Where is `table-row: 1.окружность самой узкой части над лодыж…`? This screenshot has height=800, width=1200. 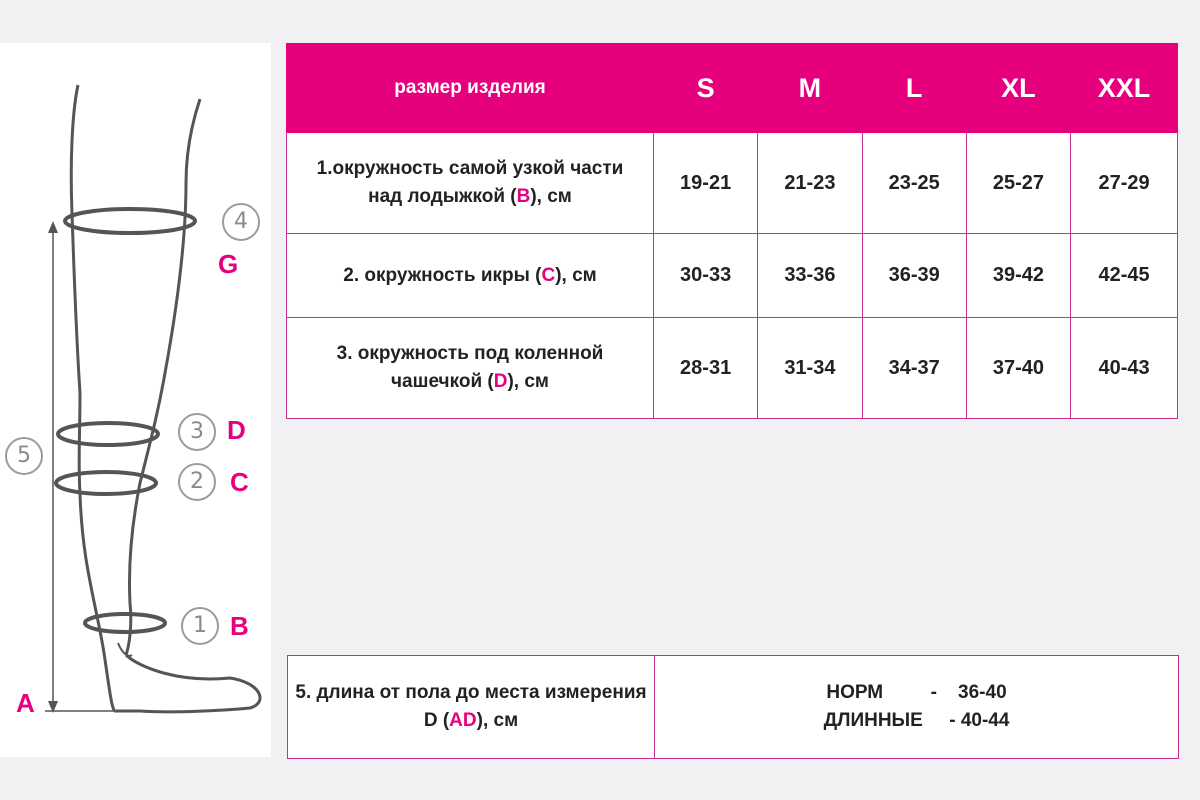 table-row: 1.окружность самой узкой части над лодыж… is located at coordinates (732, 183).